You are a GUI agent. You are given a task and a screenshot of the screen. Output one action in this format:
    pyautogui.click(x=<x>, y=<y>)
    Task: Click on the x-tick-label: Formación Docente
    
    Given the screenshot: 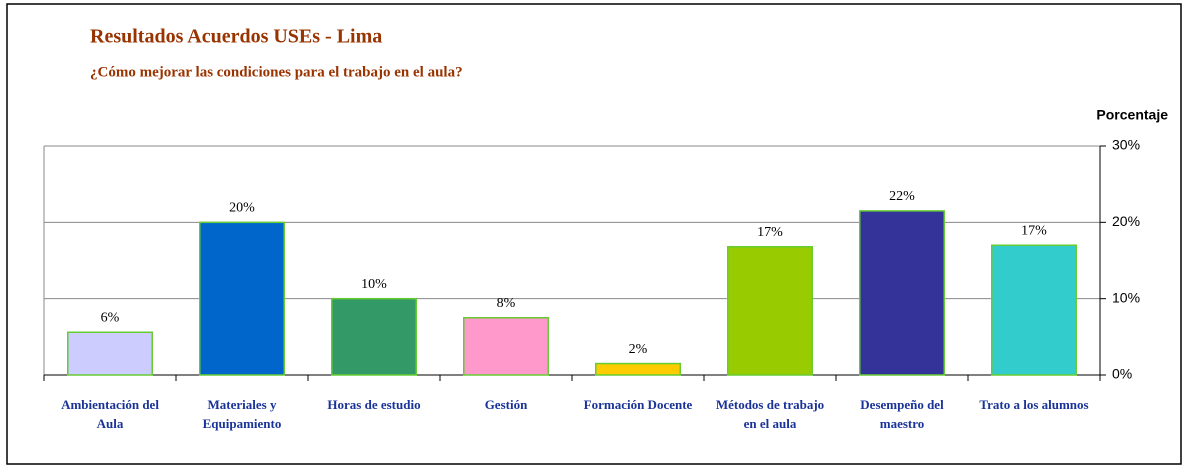 What is the action you would take?
    pyautogui.click(x=638, y=404)
    